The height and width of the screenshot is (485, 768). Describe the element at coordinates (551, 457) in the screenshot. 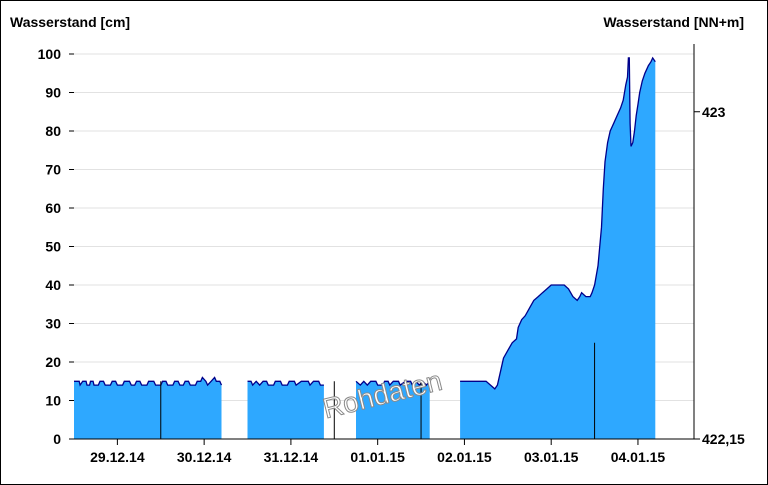

I see `x-tick-label: 03.01.15` at that location.